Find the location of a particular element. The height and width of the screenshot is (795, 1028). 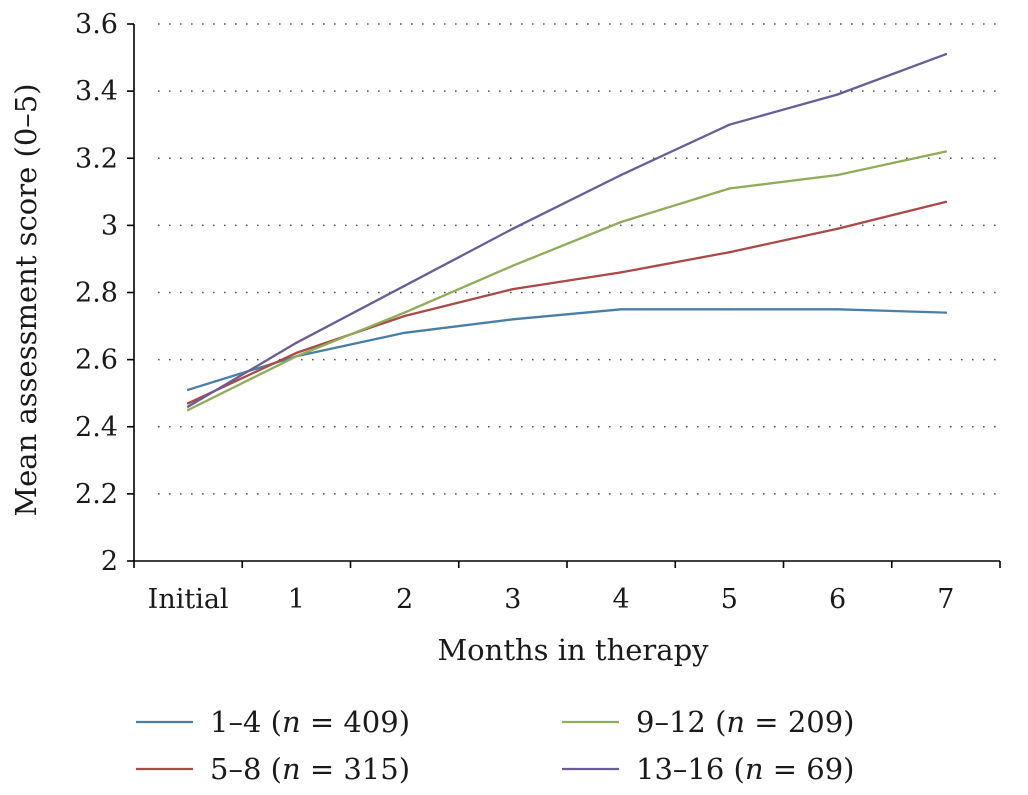

y-tick-label: 2.4 is located at coordinates (96, 427).